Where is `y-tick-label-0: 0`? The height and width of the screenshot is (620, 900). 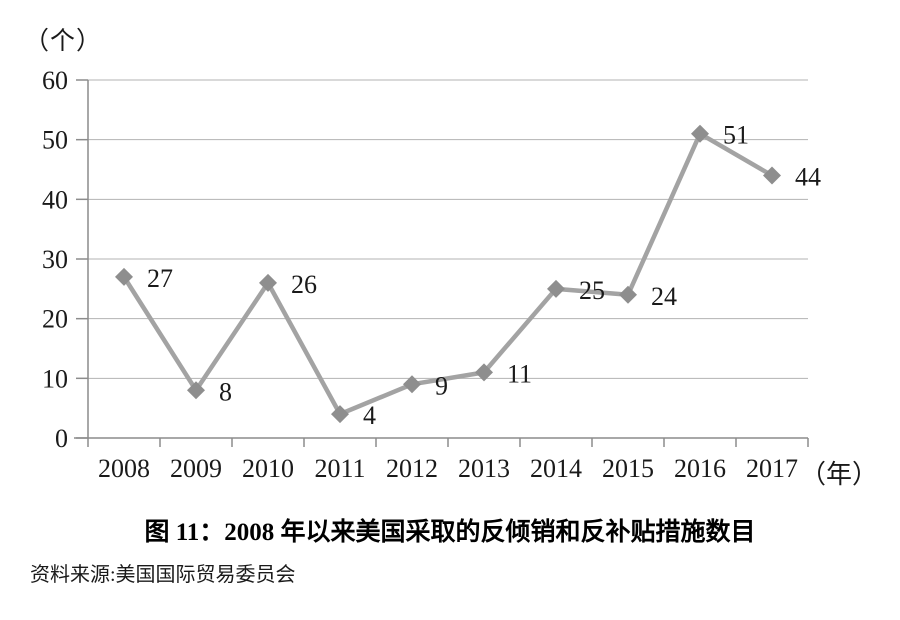
y-tick-label-0: 0 is located at coordinates (61, 438).